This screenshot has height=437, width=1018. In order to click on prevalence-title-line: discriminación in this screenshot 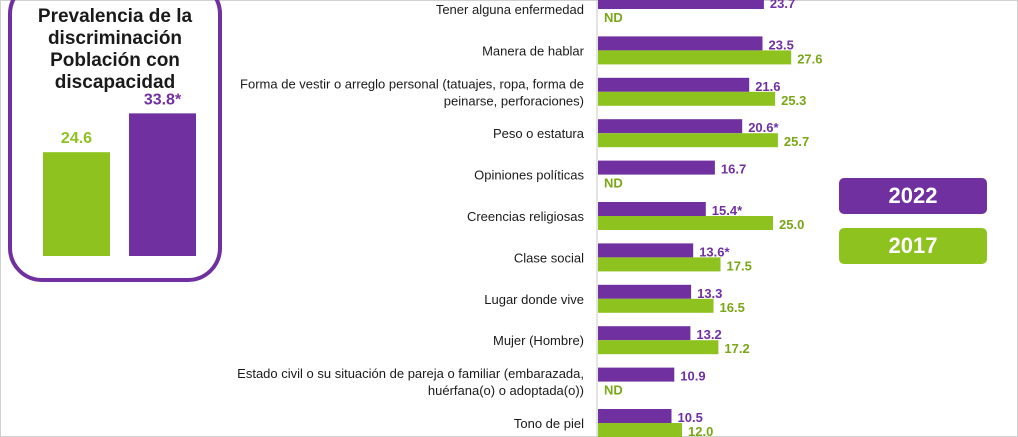, I will do `click(115, 38)`.